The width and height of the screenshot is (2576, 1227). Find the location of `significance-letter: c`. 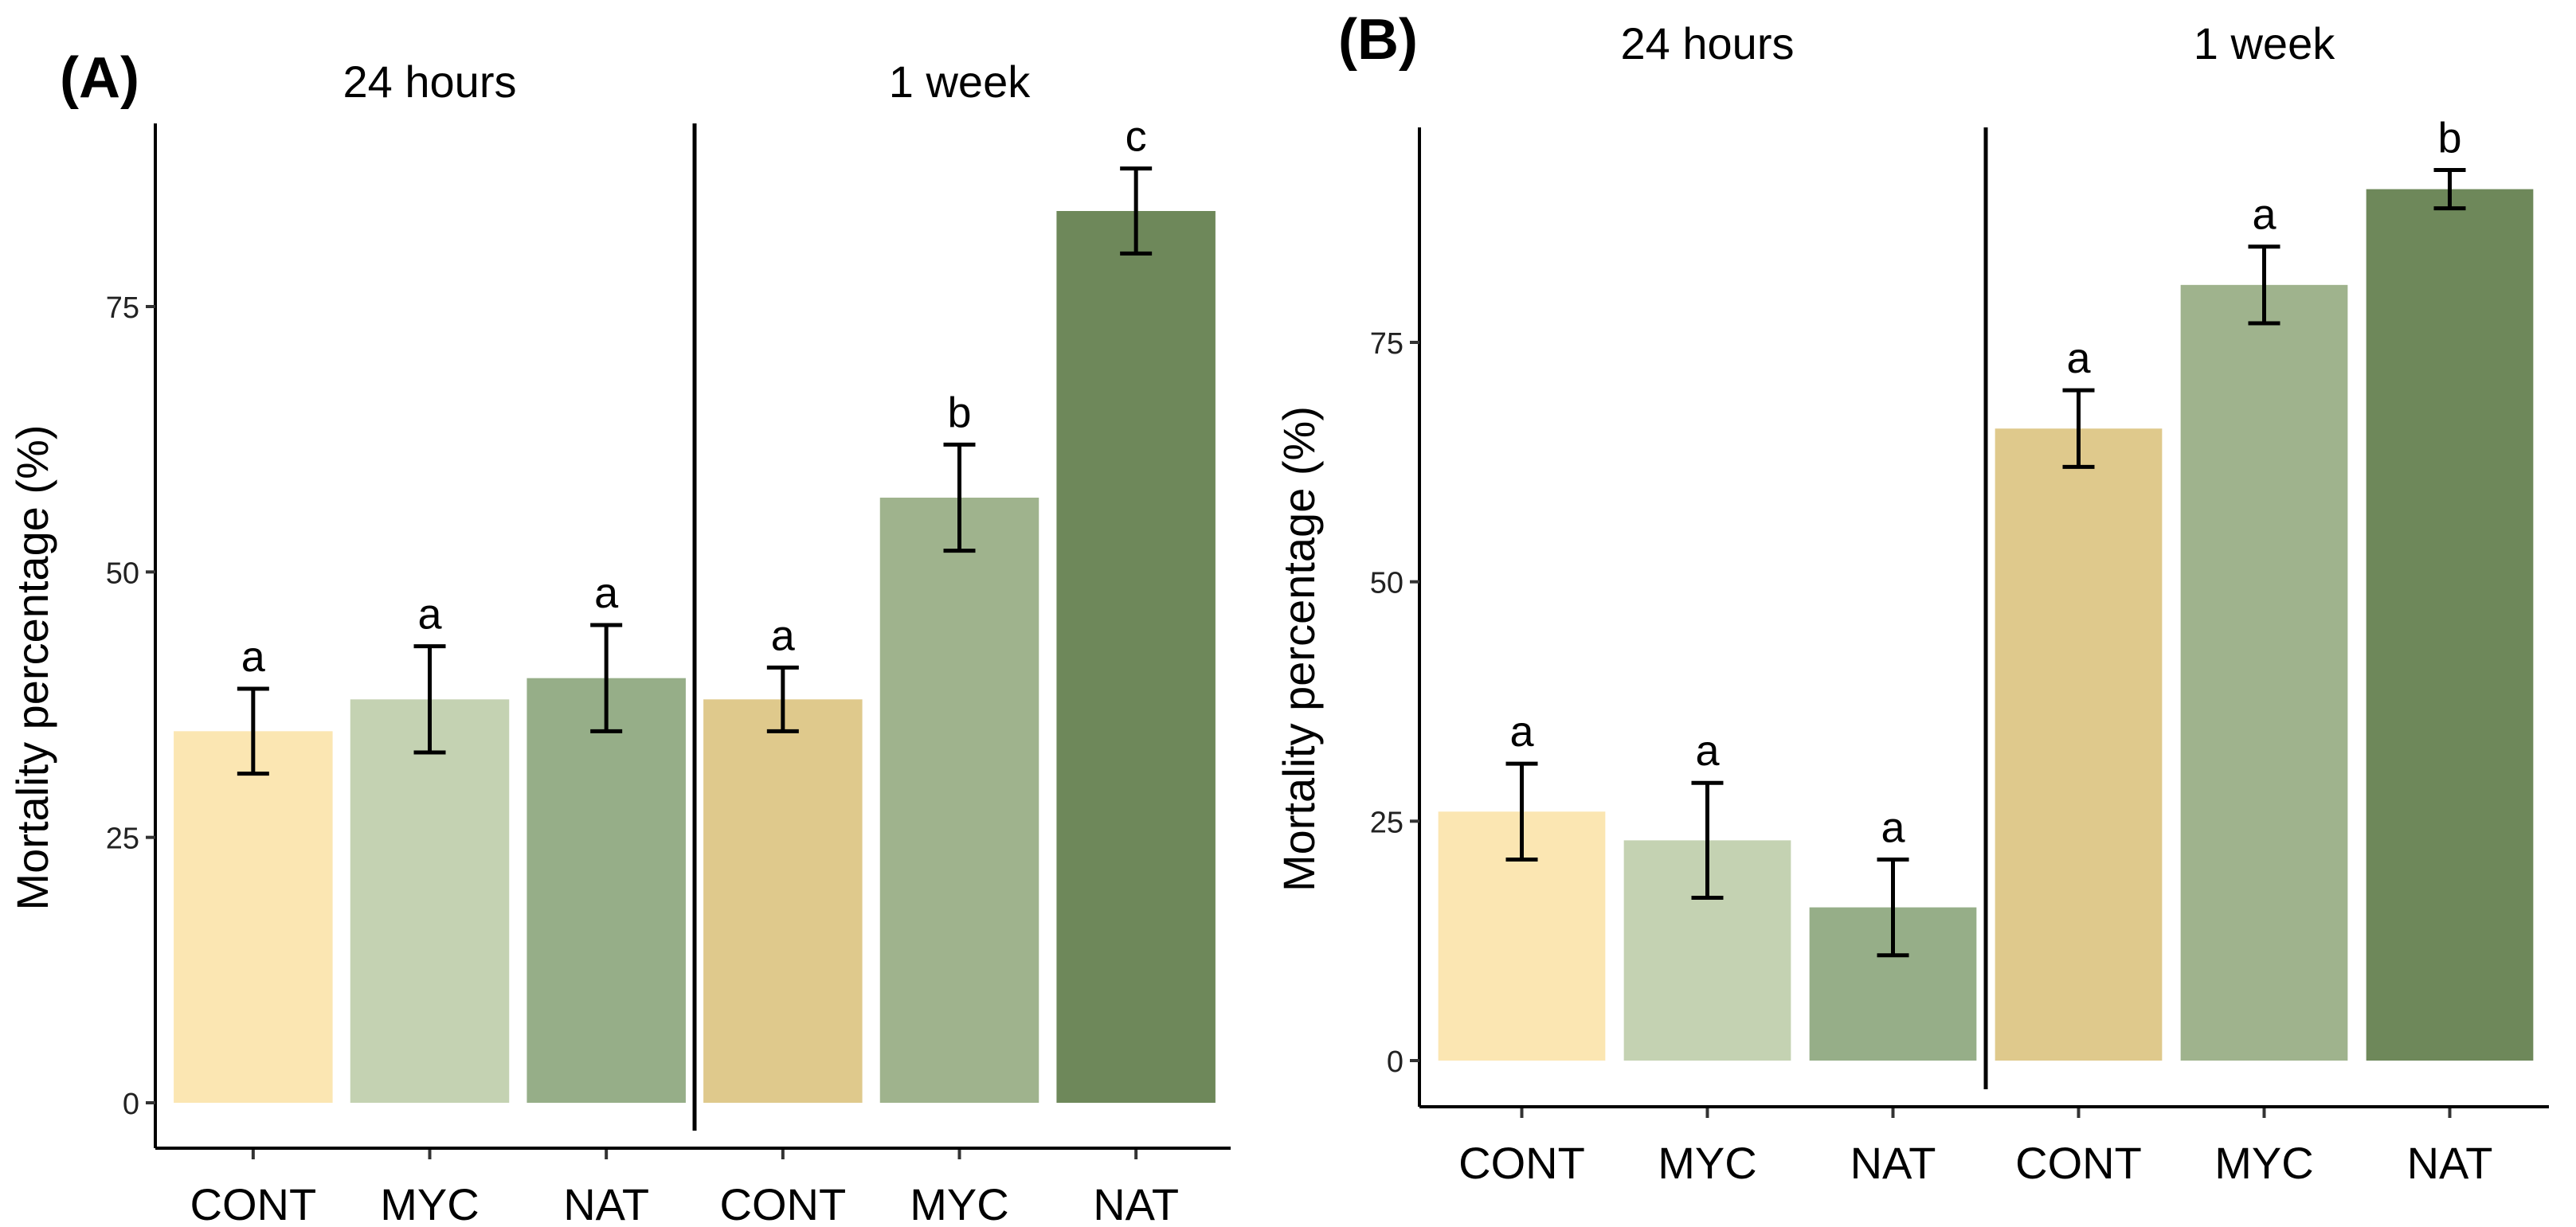

significance-letter: c is located at coordinates (1136, 137).